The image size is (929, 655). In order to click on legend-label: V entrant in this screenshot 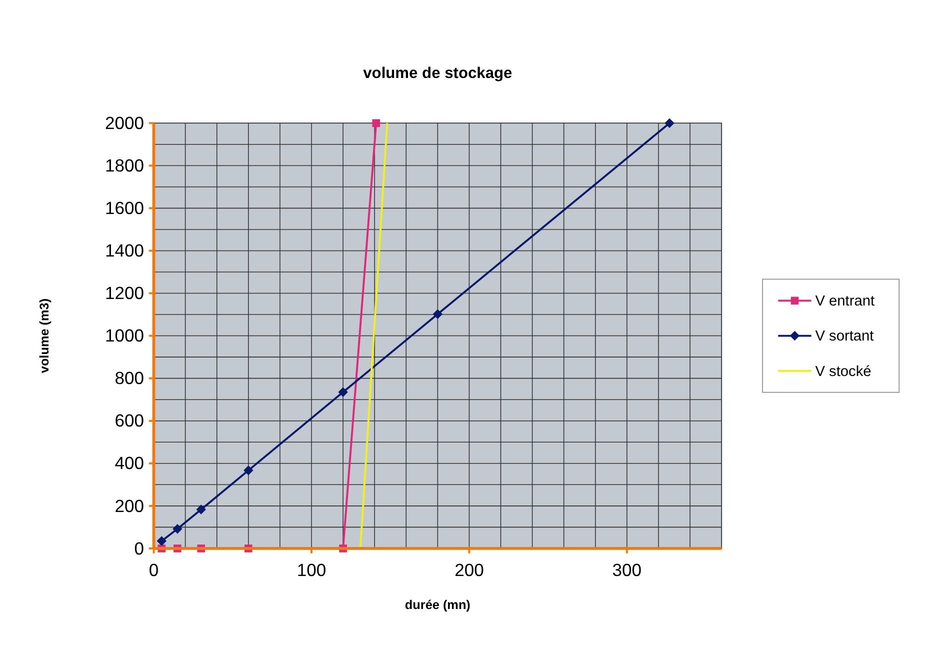, I will do `click(845, 302)`.